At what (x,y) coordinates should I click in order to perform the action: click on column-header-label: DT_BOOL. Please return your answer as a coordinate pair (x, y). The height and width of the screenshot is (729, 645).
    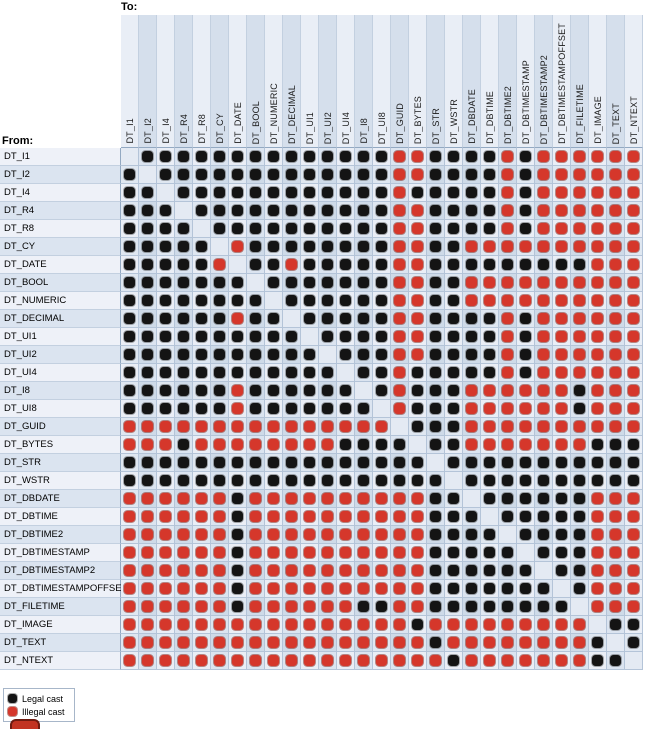
    Looking at the image, I should click on (255, 122).